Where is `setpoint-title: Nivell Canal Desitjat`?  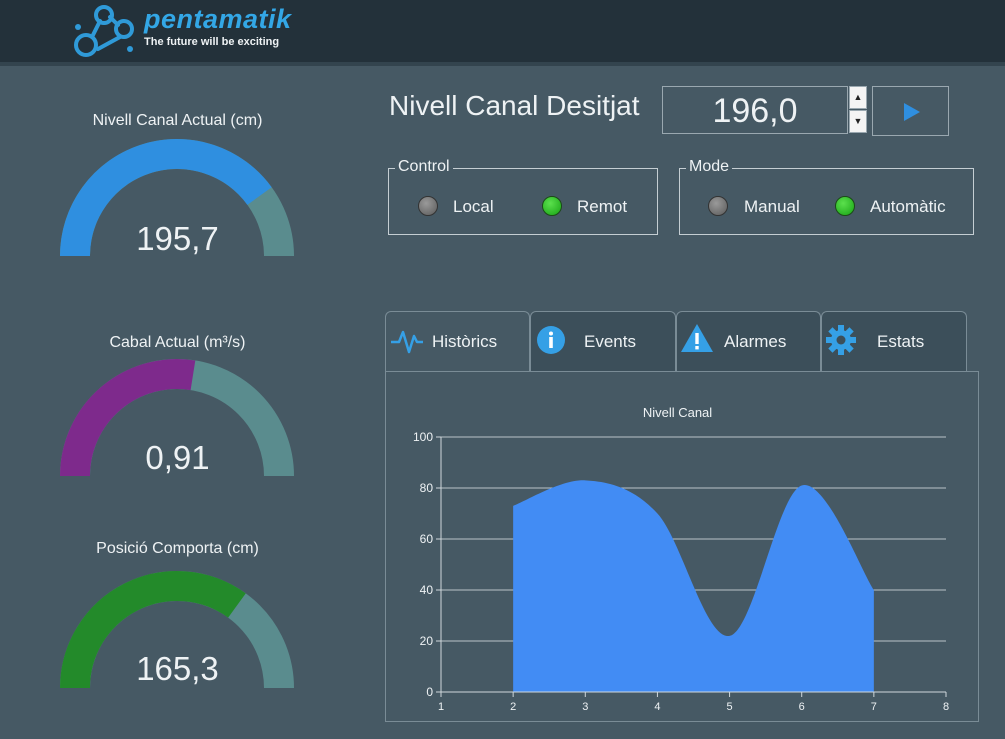
setpoint-title: Nivell Canal Desitjat is located at coordinates (514, 105).